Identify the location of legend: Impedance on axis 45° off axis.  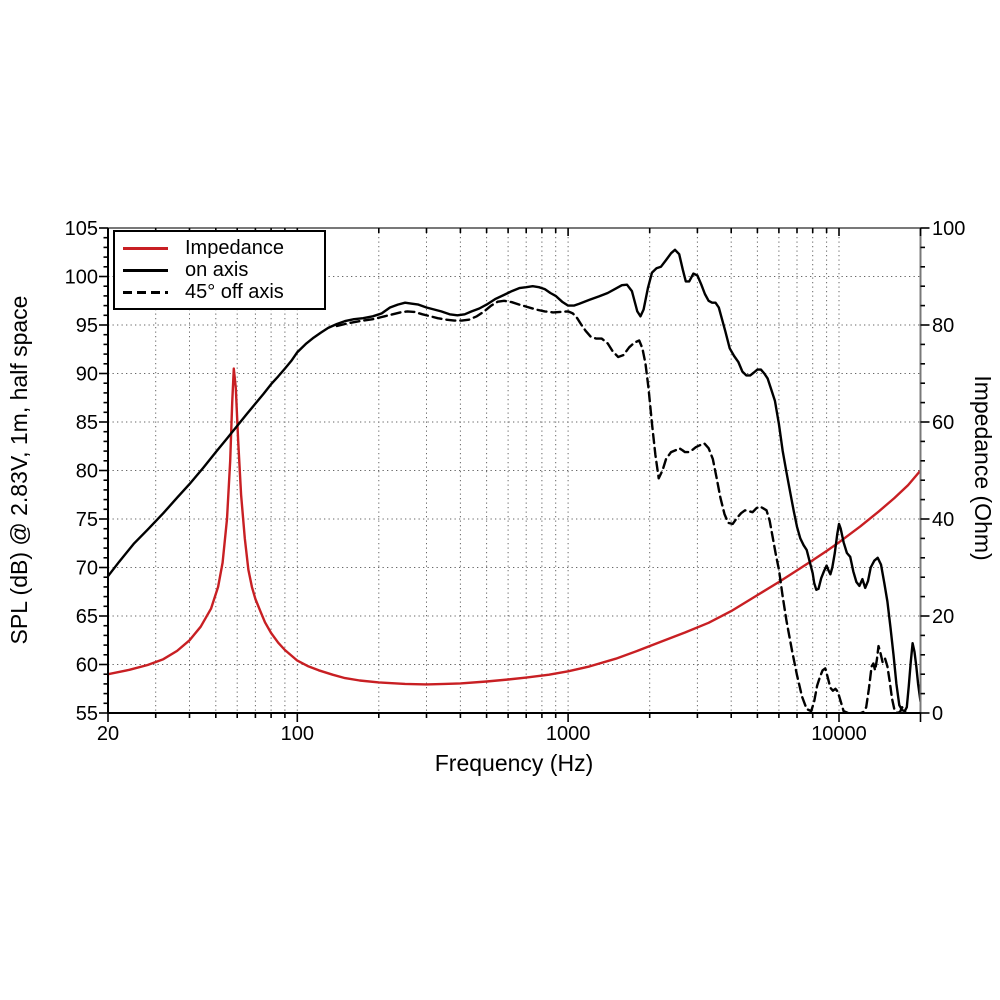
(219, 270).